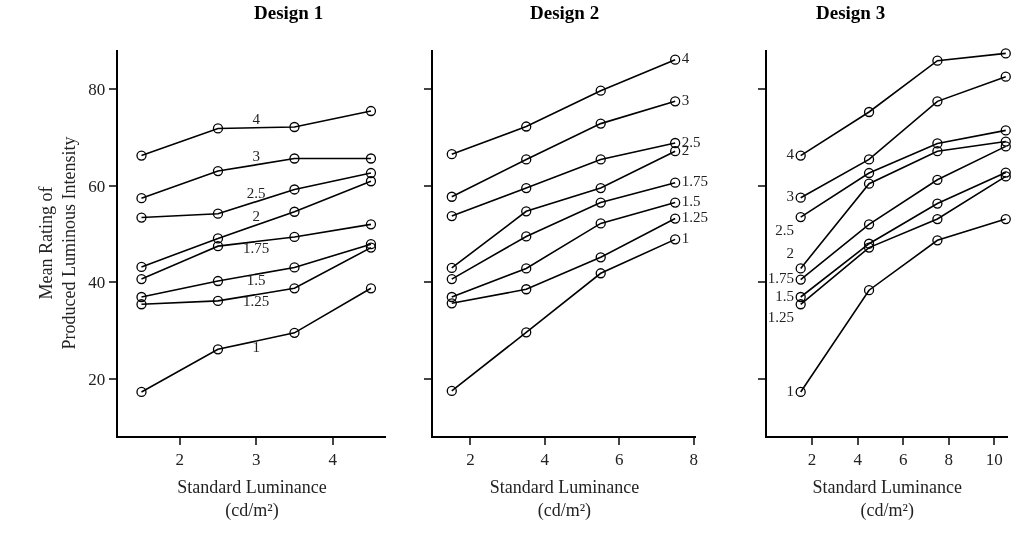  What do you see at coordinates (57, 243) in the screenshot?
I see `y-axis-title: Mean Rating of Produced Luminous Intensity` at bounding box center [57, 243].